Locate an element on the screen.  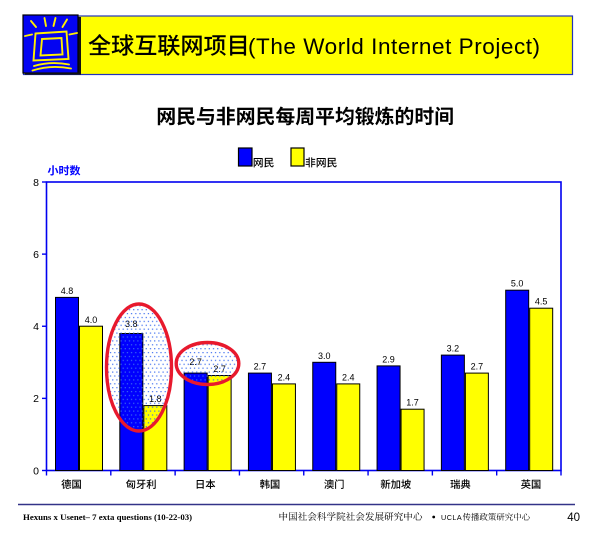
svg-text: 8 is located at coordinates (36, 183).